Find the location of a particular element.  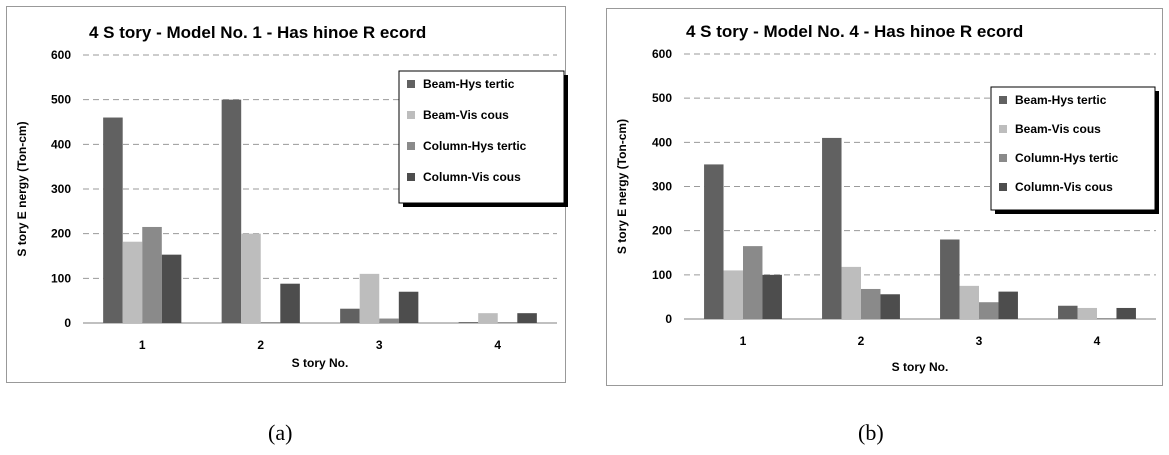

caption-a: (a) is located at coordinates (280, 432).